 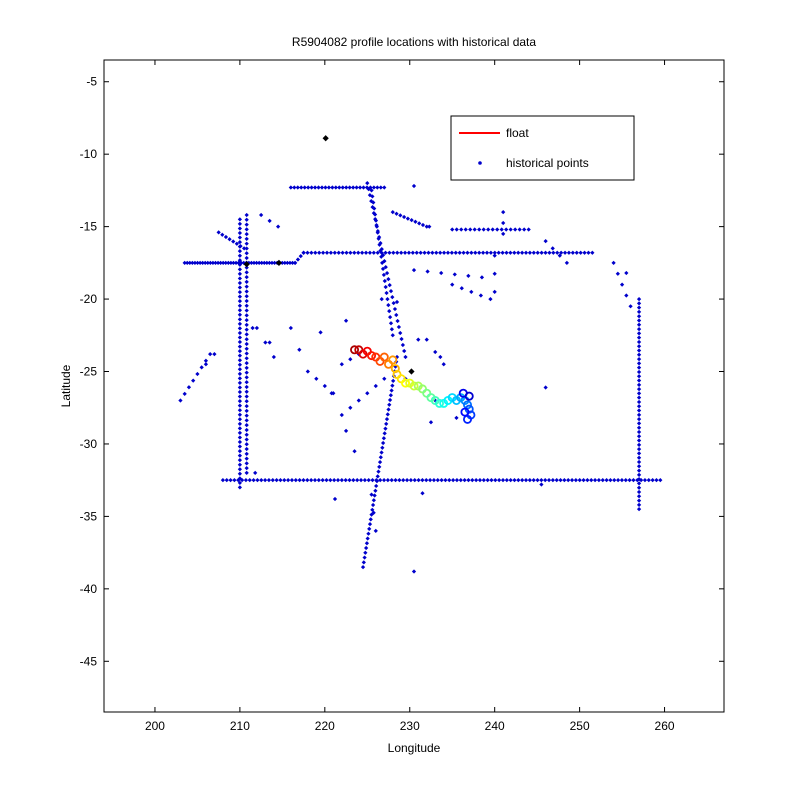 I want to click on y-tick-label: -45, so click(x=89, y=661).